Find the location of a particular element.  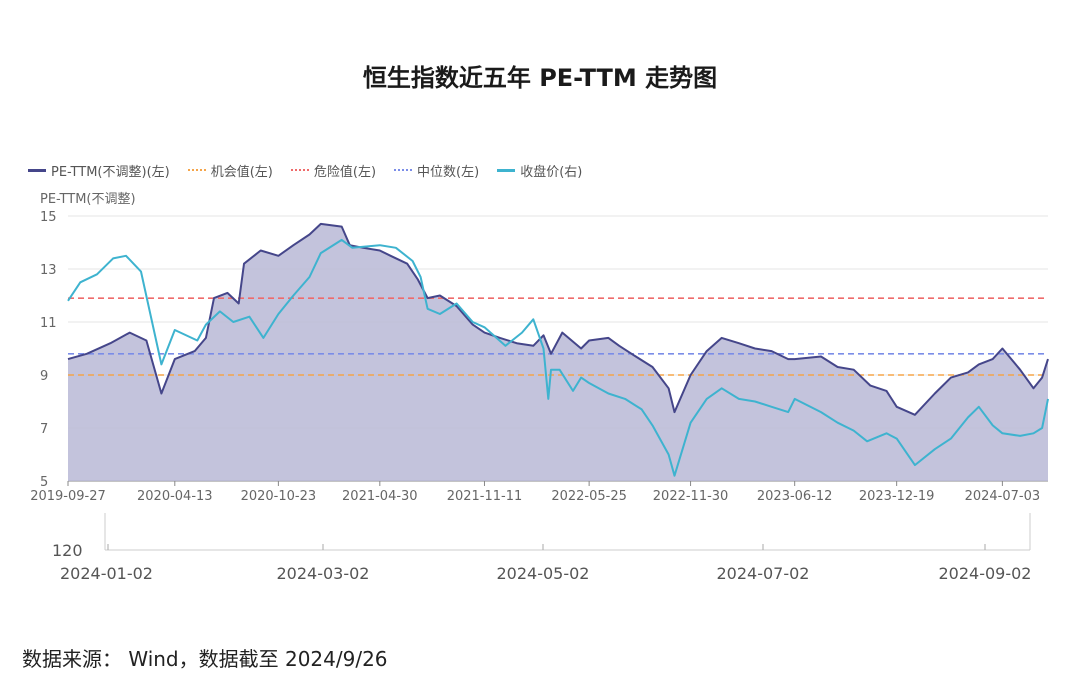

y-tick-label: 11 is located at coordinates (48, 323).